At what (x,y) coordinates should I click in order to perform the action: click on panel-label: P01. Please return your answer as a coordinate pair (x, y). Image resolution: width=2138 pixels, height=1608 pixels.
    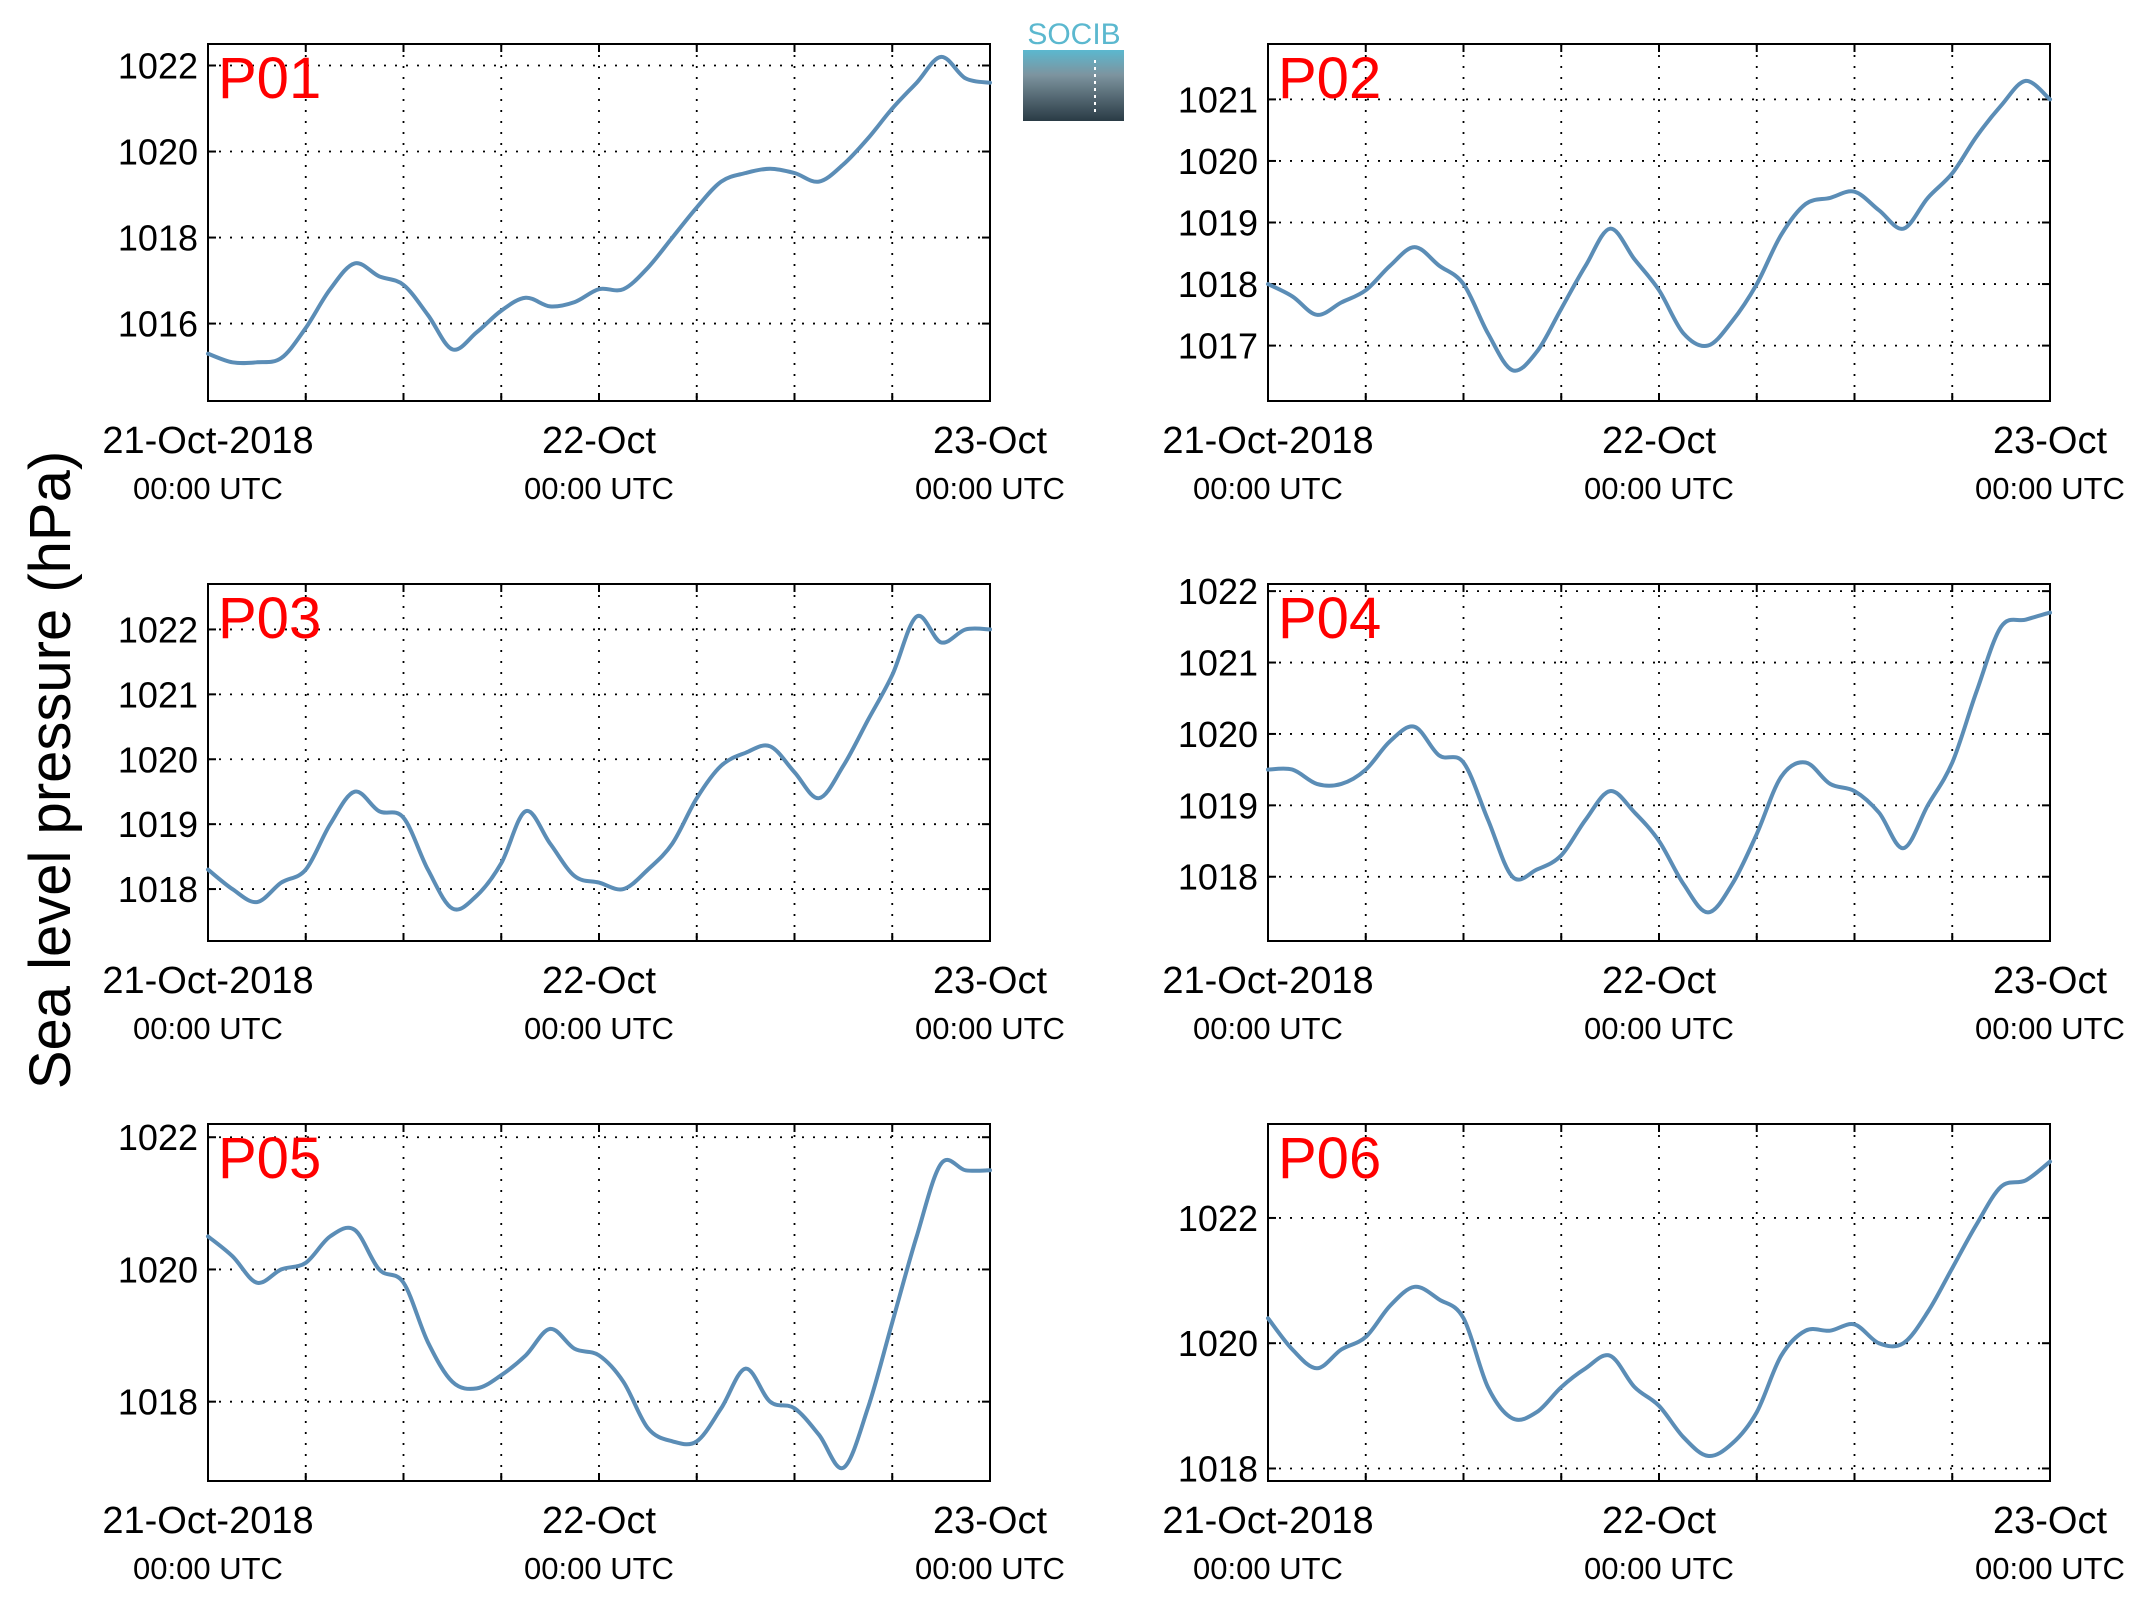
    Looking at the image, I should click on (269, 78).